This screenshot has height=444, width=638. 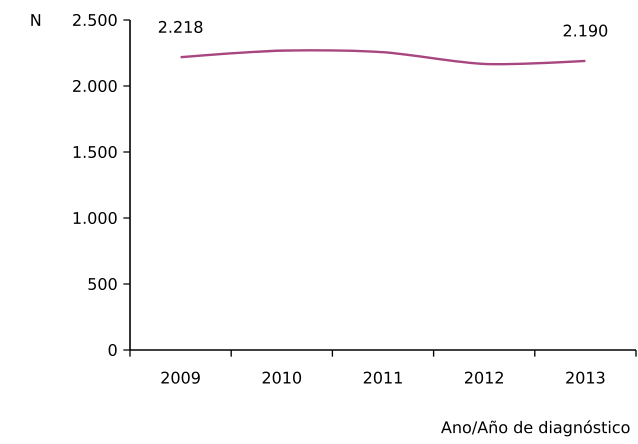 What do you see at coordinates (383, 378) in the screenshot?
I see `x-tick-label: 2011` at bounding box center [383, 378].